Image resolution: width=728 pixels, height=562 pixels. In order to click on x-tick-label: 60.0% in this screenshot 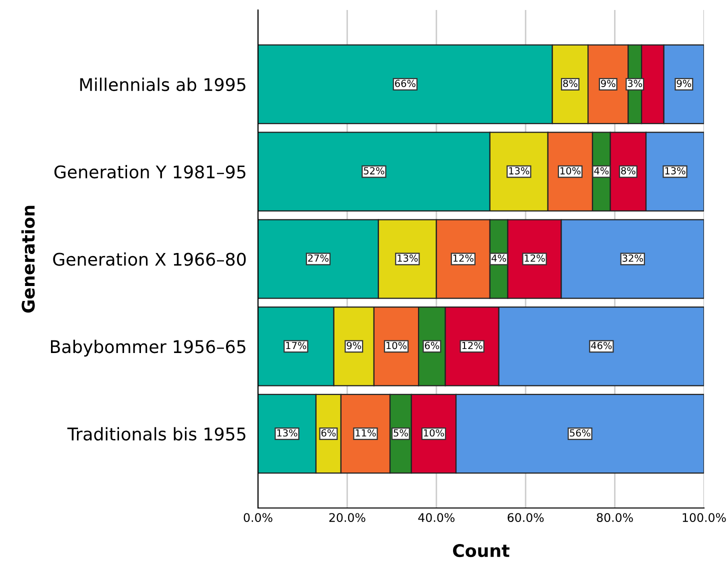, I will do `click(526, 517)`.